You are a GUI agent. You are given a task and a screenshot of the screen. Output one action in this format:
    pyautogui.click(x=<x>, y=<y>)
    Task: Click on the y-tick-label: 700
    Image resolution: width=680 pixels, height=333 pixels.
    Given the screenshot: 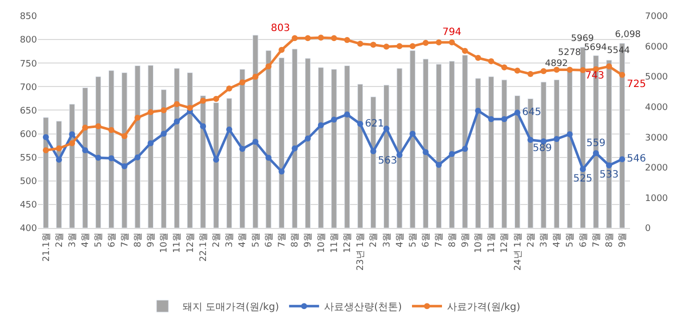 What is the action you would take?
    pyautogui.click(x=29, y=87)
    